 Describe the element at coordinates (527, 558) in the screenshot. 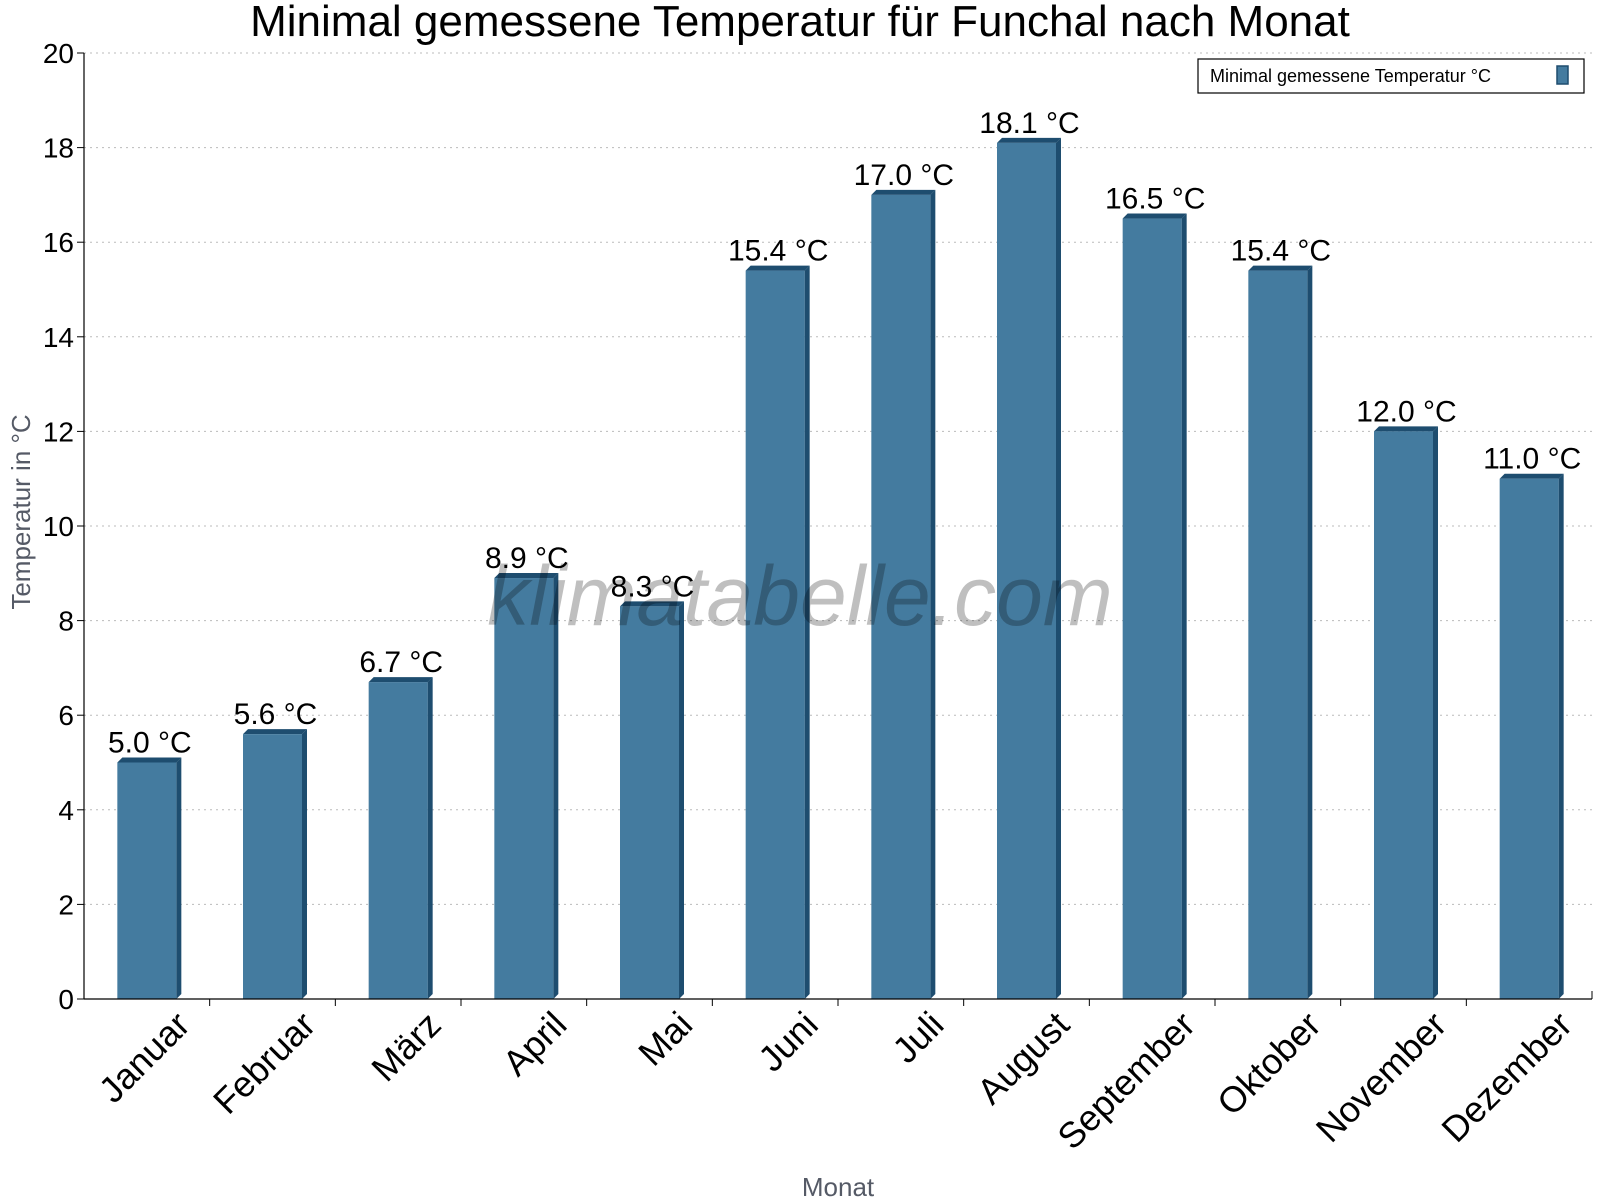

I see `data-label: 8.9 °C` at that location.